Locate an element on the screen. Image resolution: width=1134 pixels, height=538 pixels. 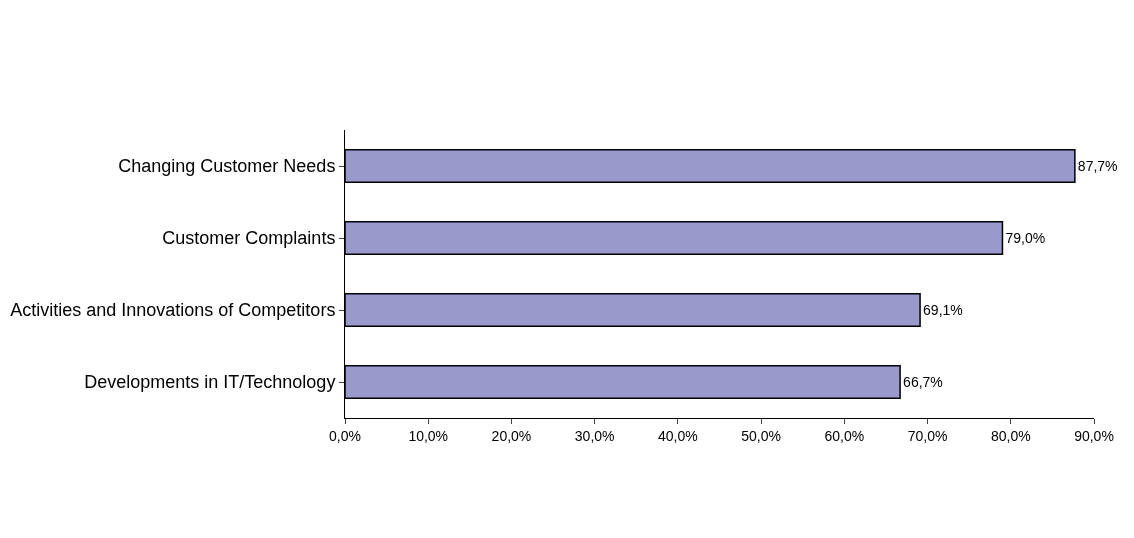
y-tick-label: Activities and Innovations of Competitors is located at coordinates (173, 310).